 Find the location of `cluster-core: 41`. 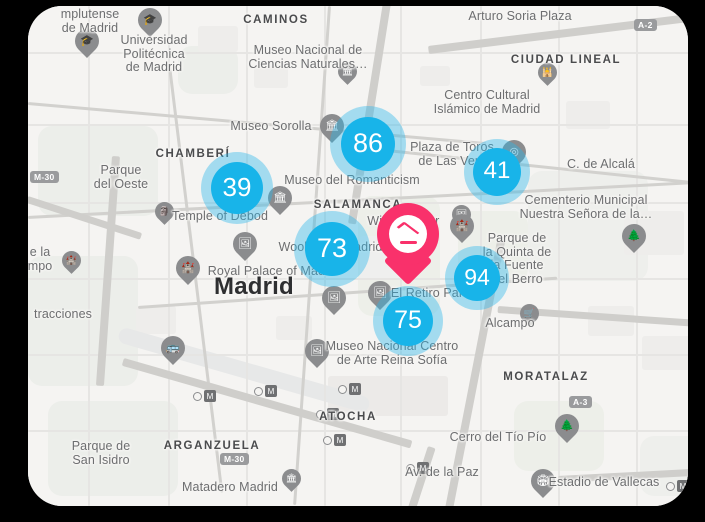

cluster-core: 41 is located at coordinates (497, 172).